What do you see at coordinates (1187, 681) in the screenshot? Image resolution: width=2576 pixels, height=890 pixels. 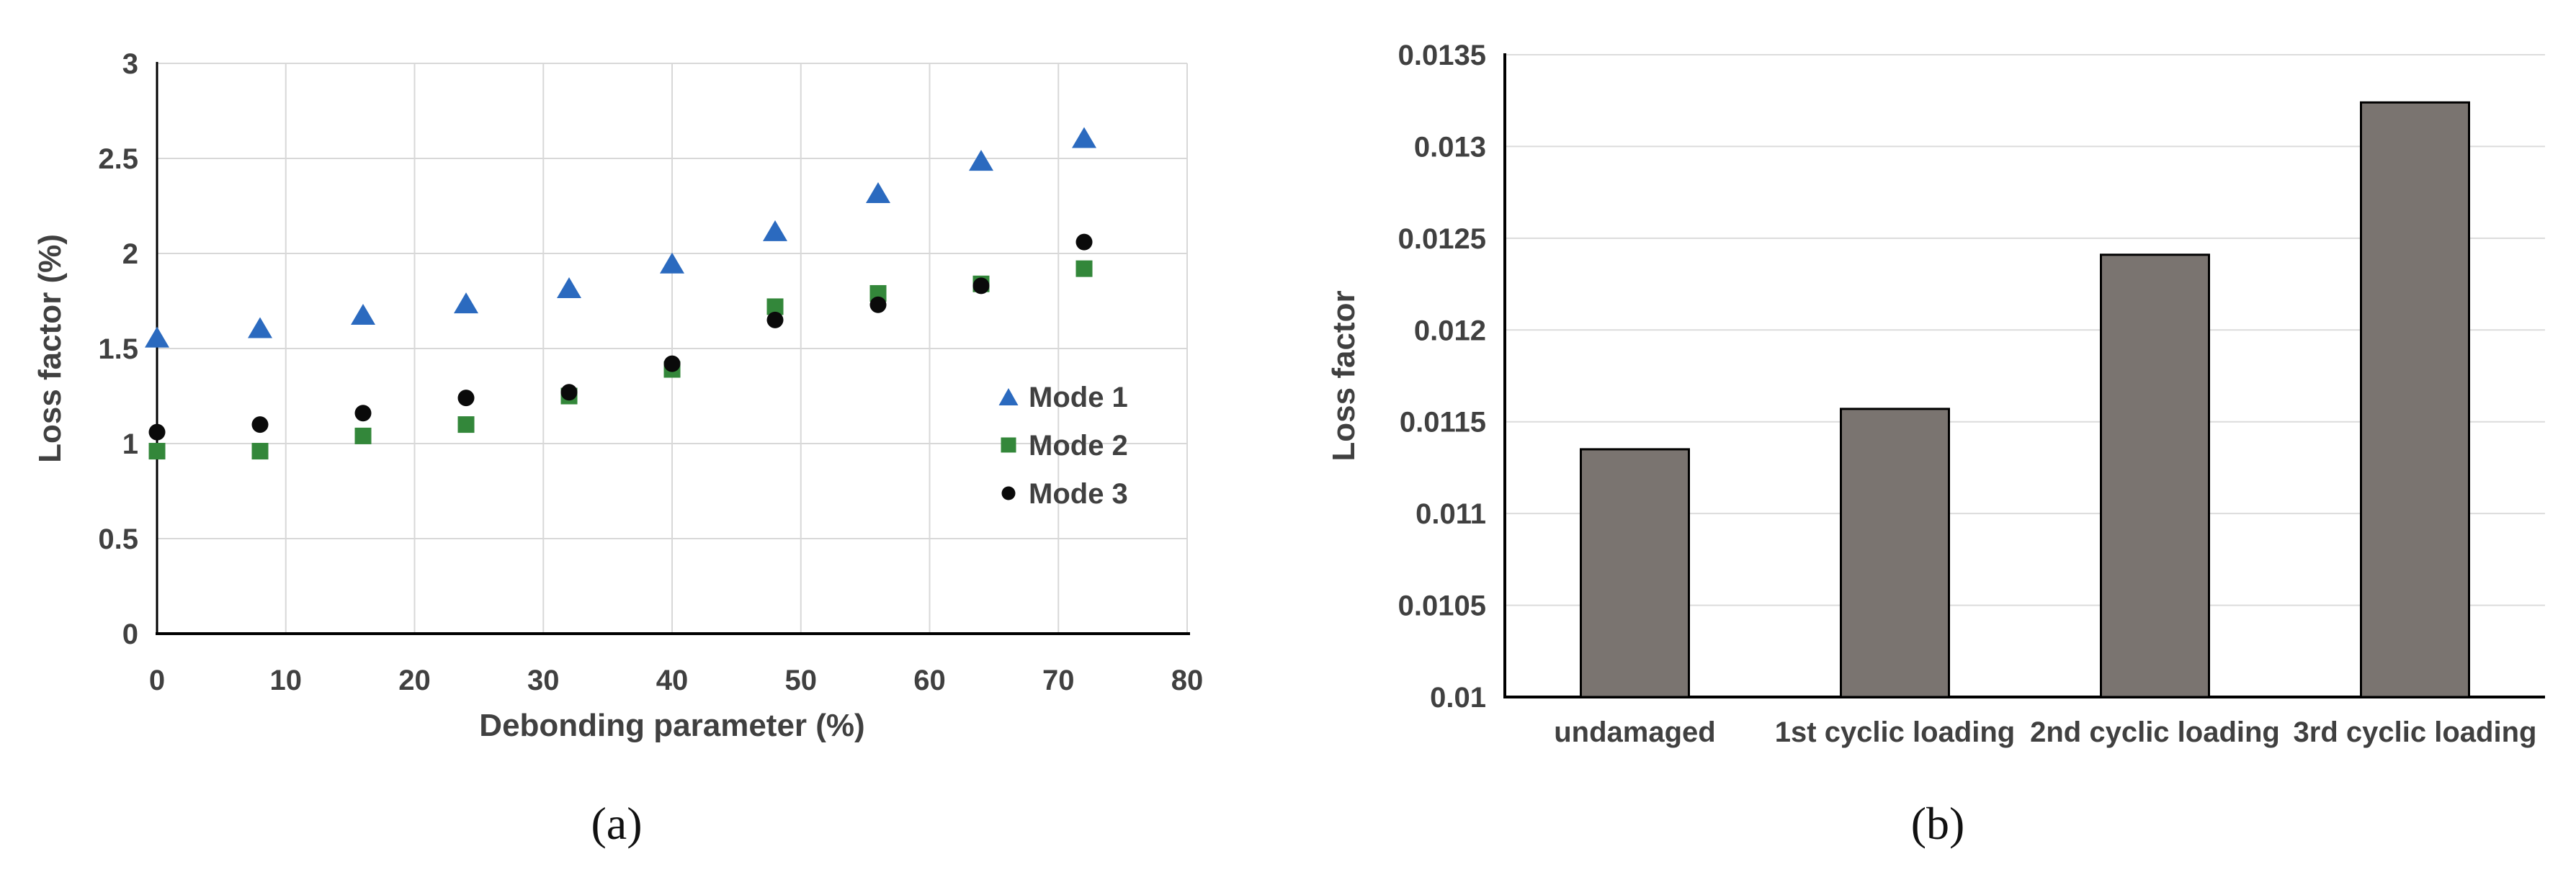 I see `x-axis-tick-label: 80` at bounding box center [1187, 681].